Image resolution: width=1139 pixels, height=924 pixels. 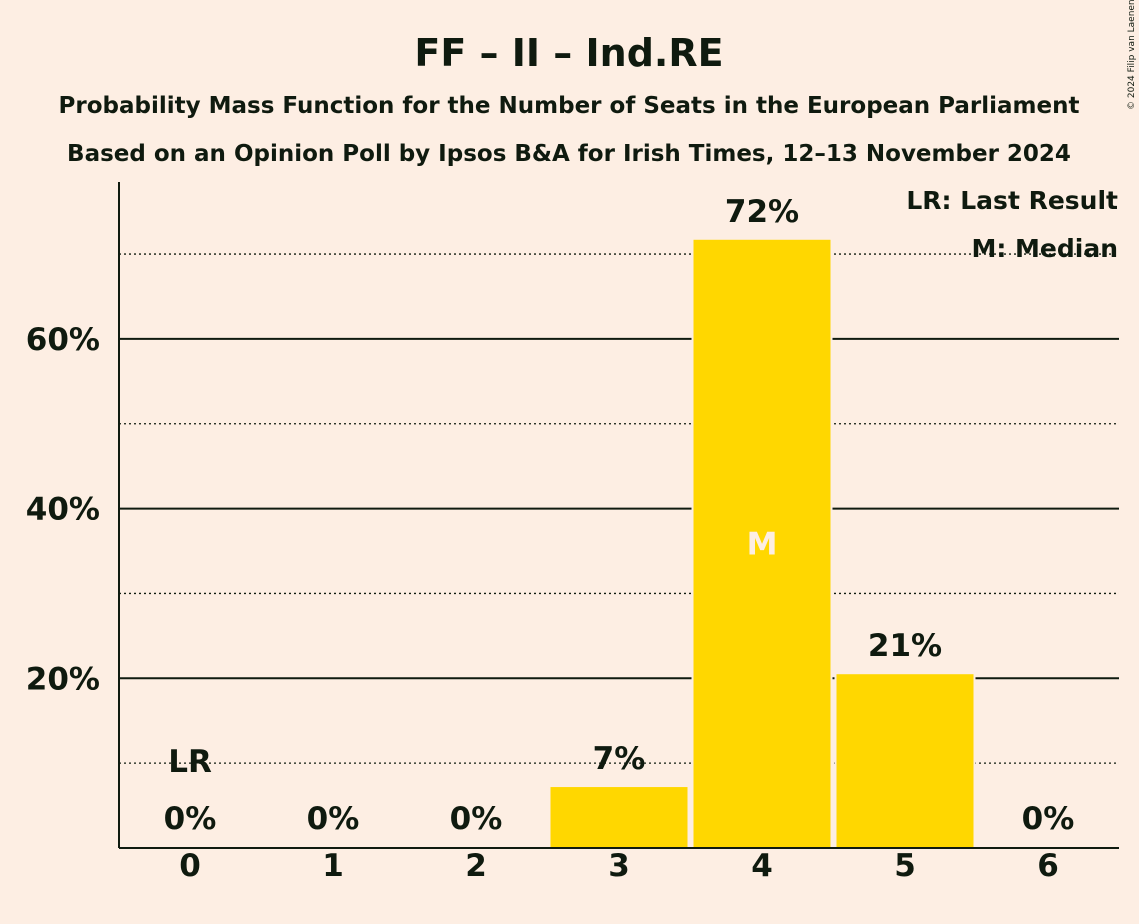 I want to click on value-label-seats-0: 0%, so click(x=190, y=819).